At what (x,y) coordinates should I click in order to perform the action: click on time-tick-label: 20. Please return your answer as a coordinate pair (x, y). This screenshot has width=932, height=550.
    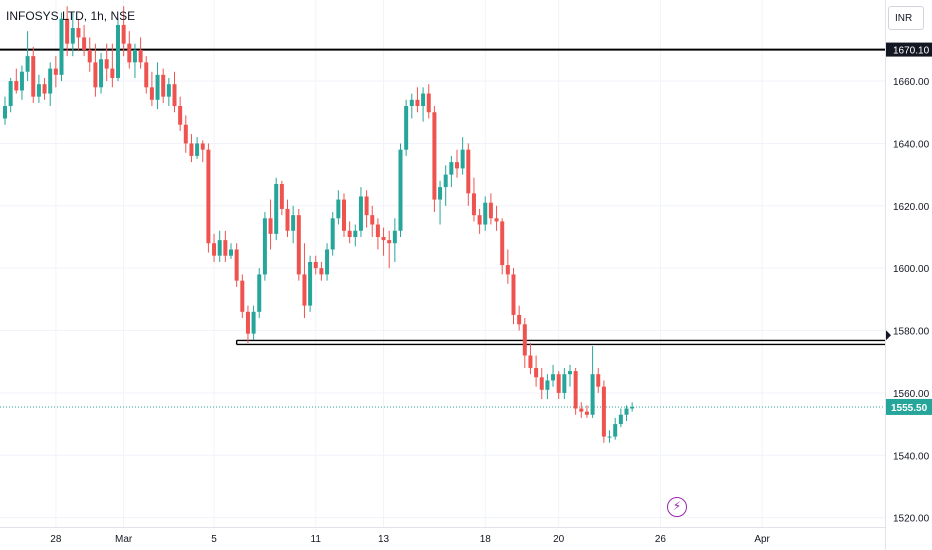
    Looking at the image, I should click on (559, 539).